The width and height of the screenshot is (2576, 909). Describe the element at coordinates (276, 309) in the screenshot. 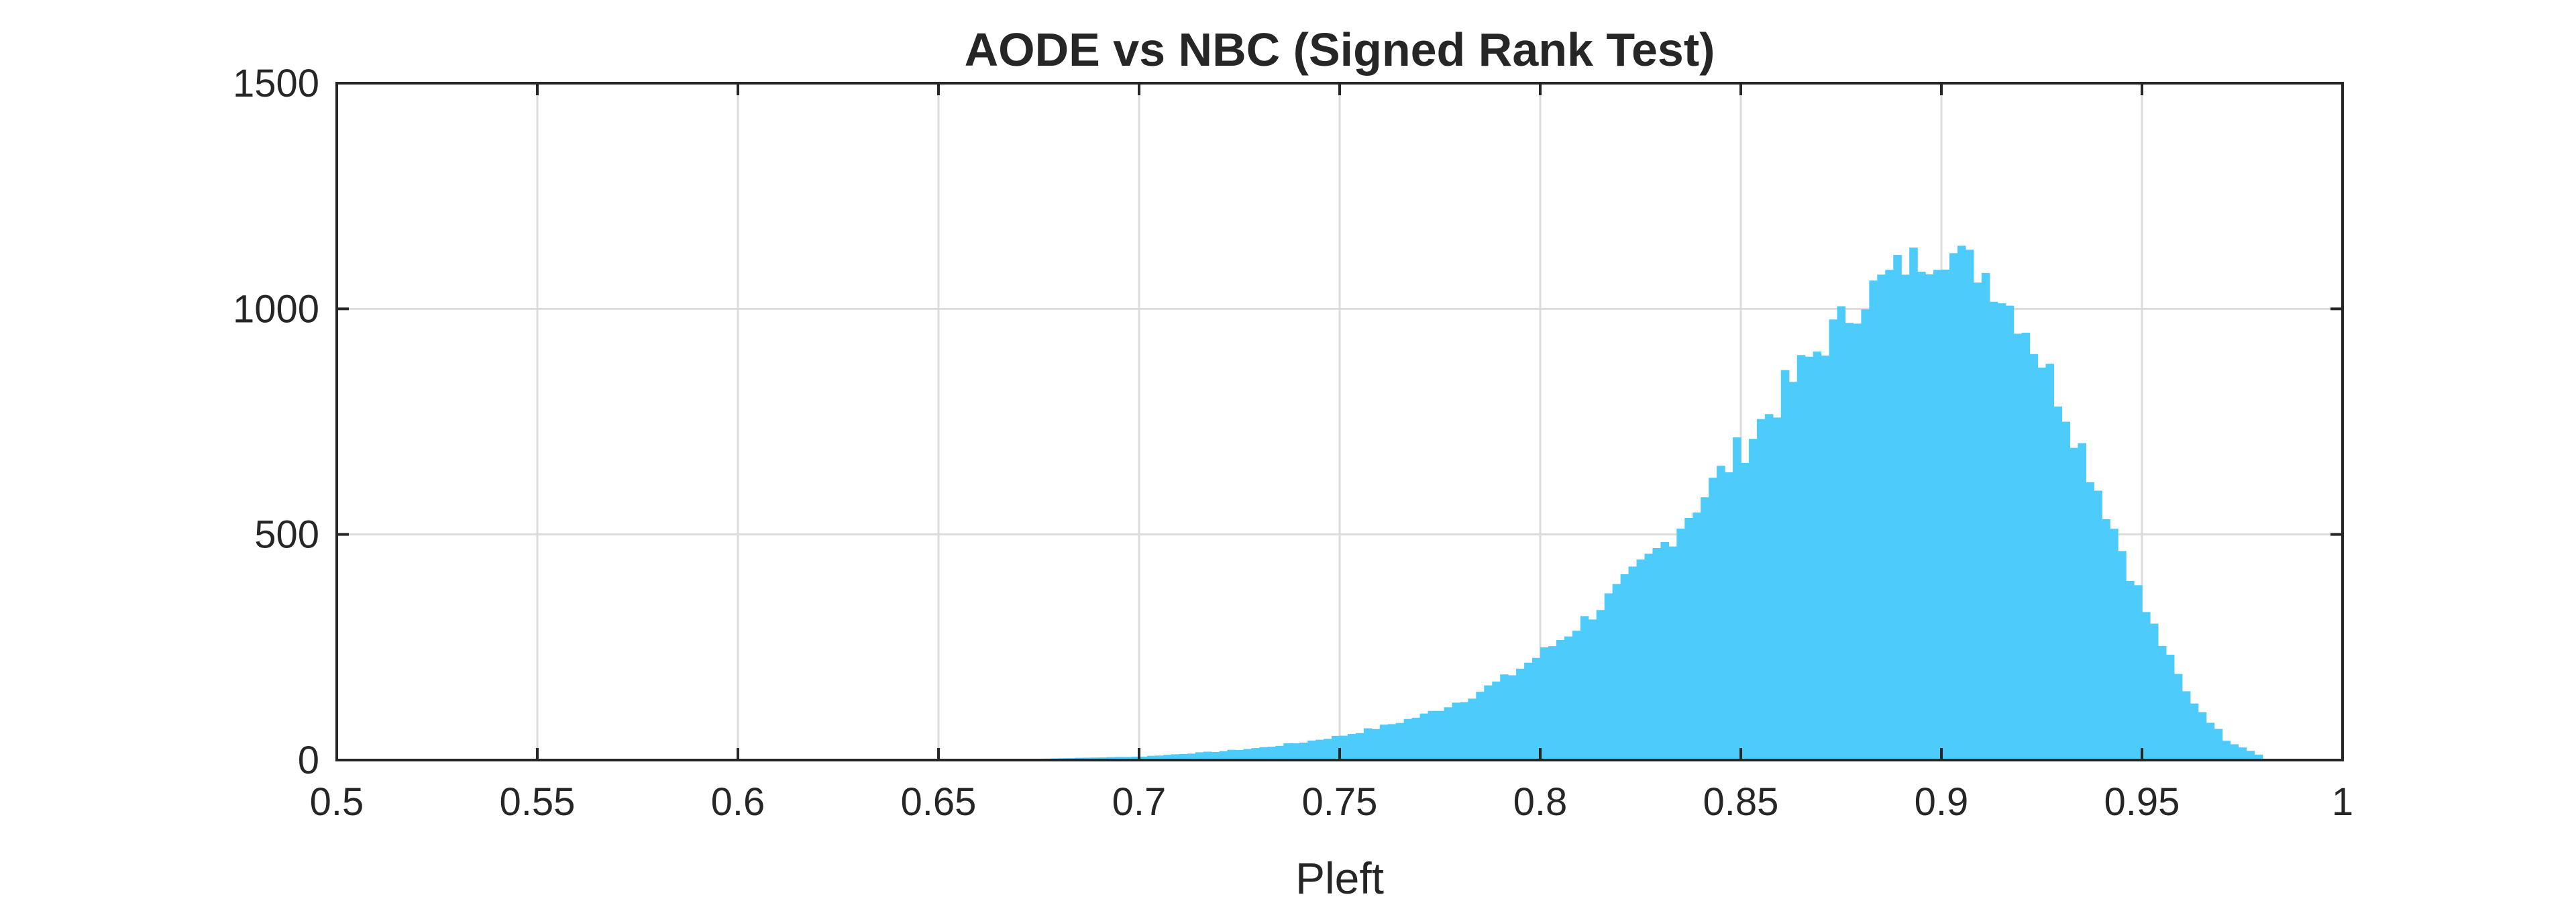

I see `y-tick-label: 1000` at that location.